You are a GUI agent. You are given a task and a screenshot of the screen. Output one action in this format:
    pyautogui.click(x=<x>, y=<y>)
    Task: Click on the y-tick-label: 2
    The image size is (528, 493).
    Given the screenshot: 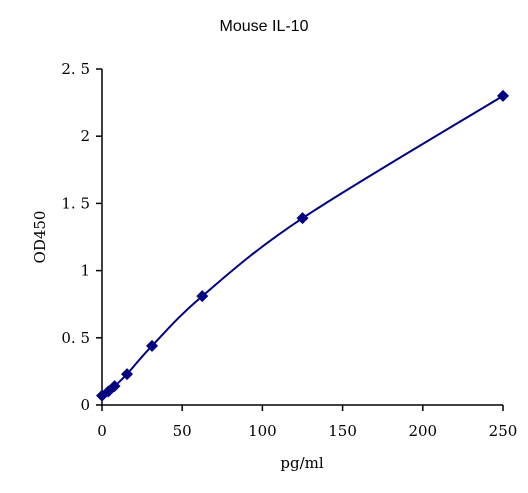 What is the action you would take?
    pyautogui.click(x=85, y=136)
    